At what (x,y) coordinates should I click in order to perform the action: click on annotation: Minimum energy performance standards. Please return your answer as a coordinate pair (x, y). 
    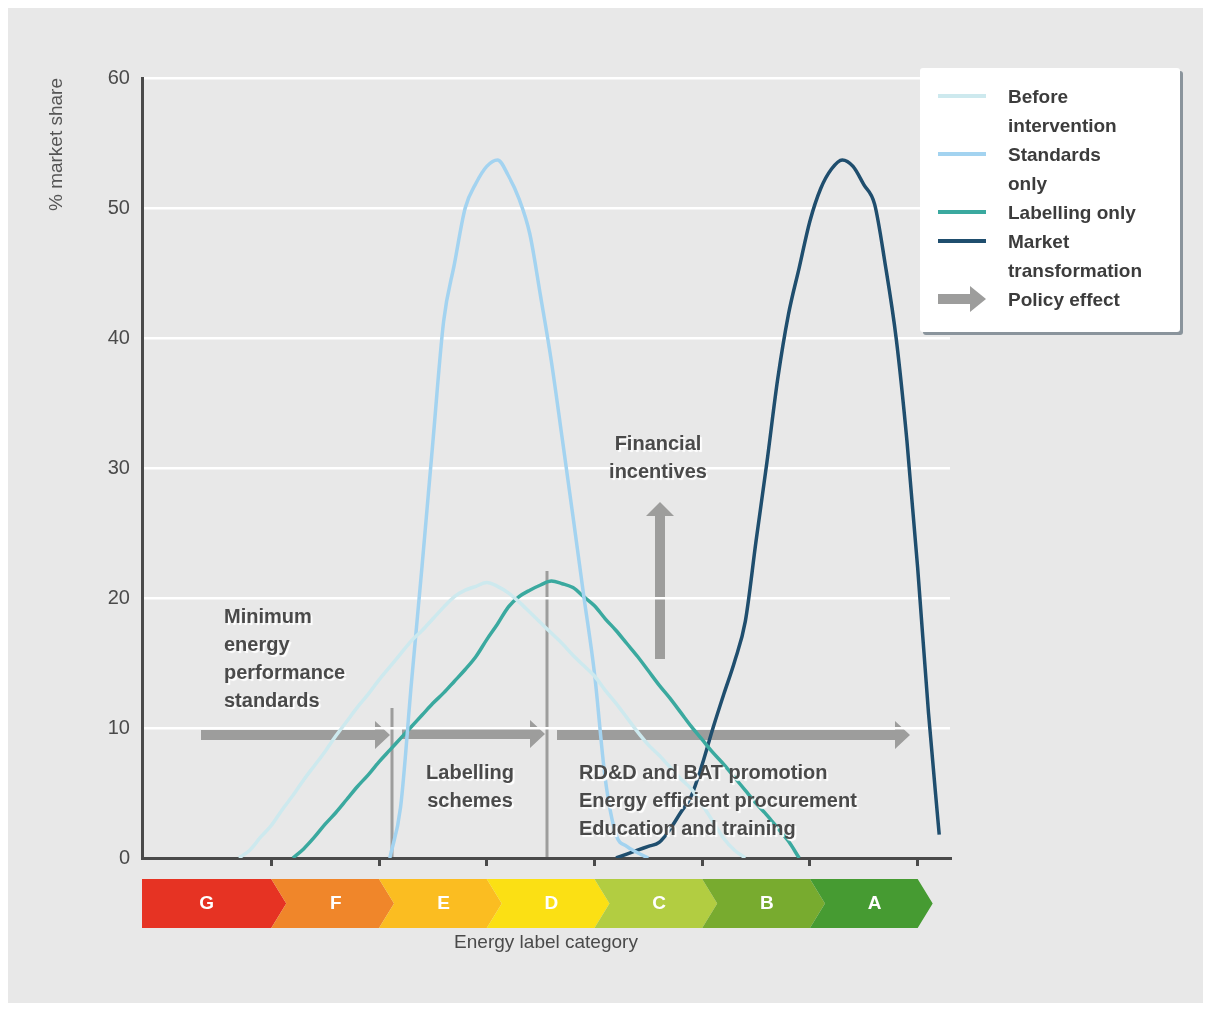
    Looking at the image, I should click on (285, 658).